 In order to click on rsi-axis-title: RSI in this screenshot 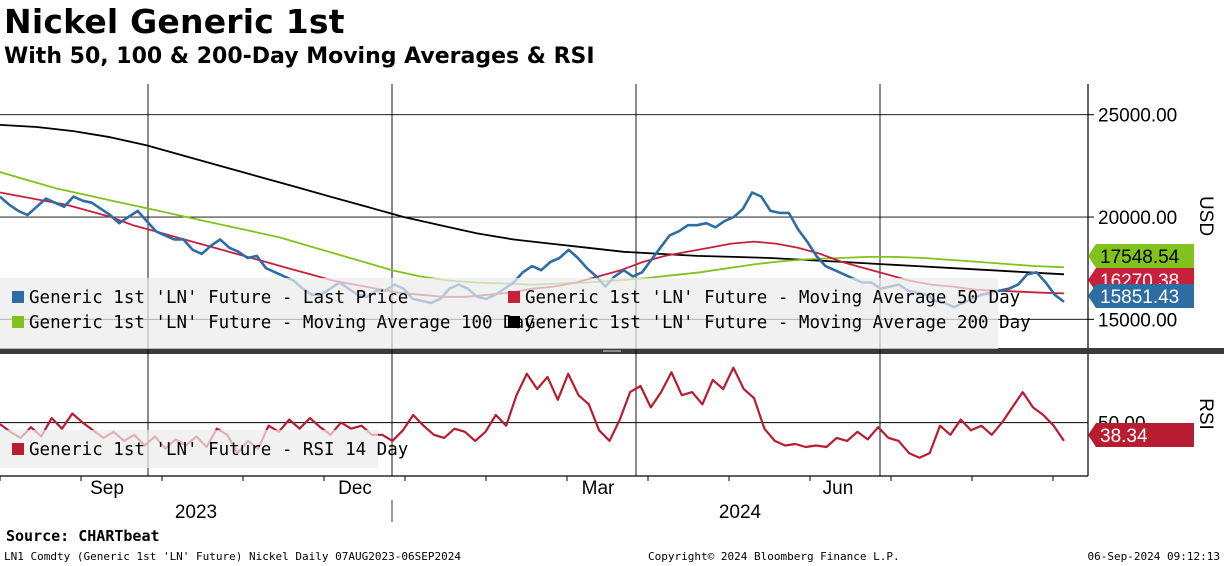, I will do `click(1205, 414)`.